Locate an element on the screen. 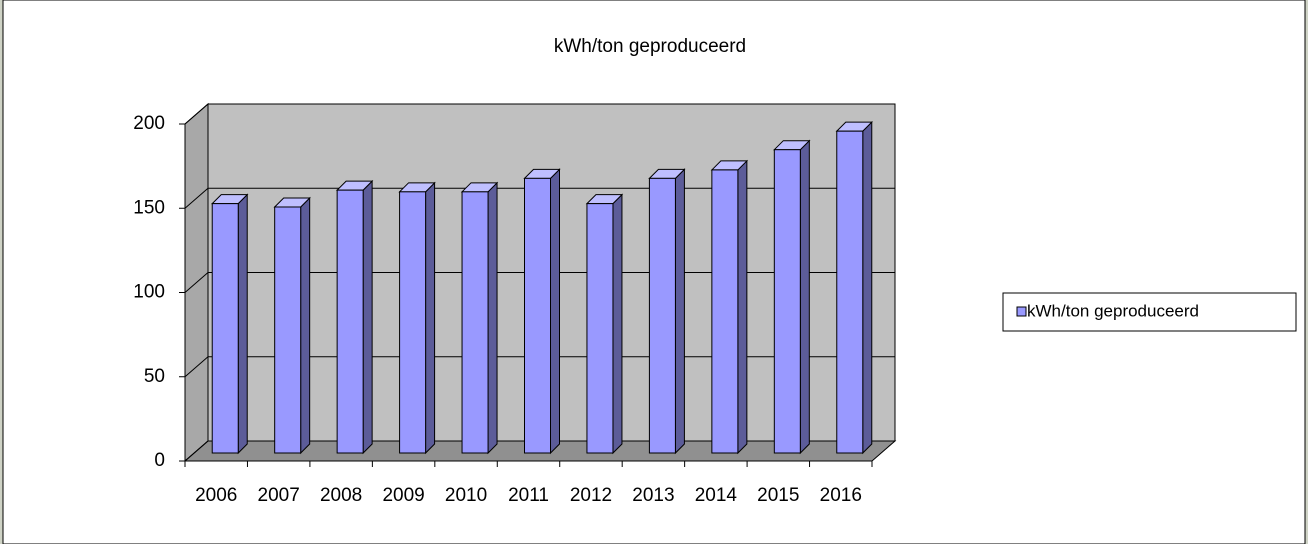 This screenshot has width=1308, height=544. x-tick-label: 2016 is located at coordinates (841, 495).